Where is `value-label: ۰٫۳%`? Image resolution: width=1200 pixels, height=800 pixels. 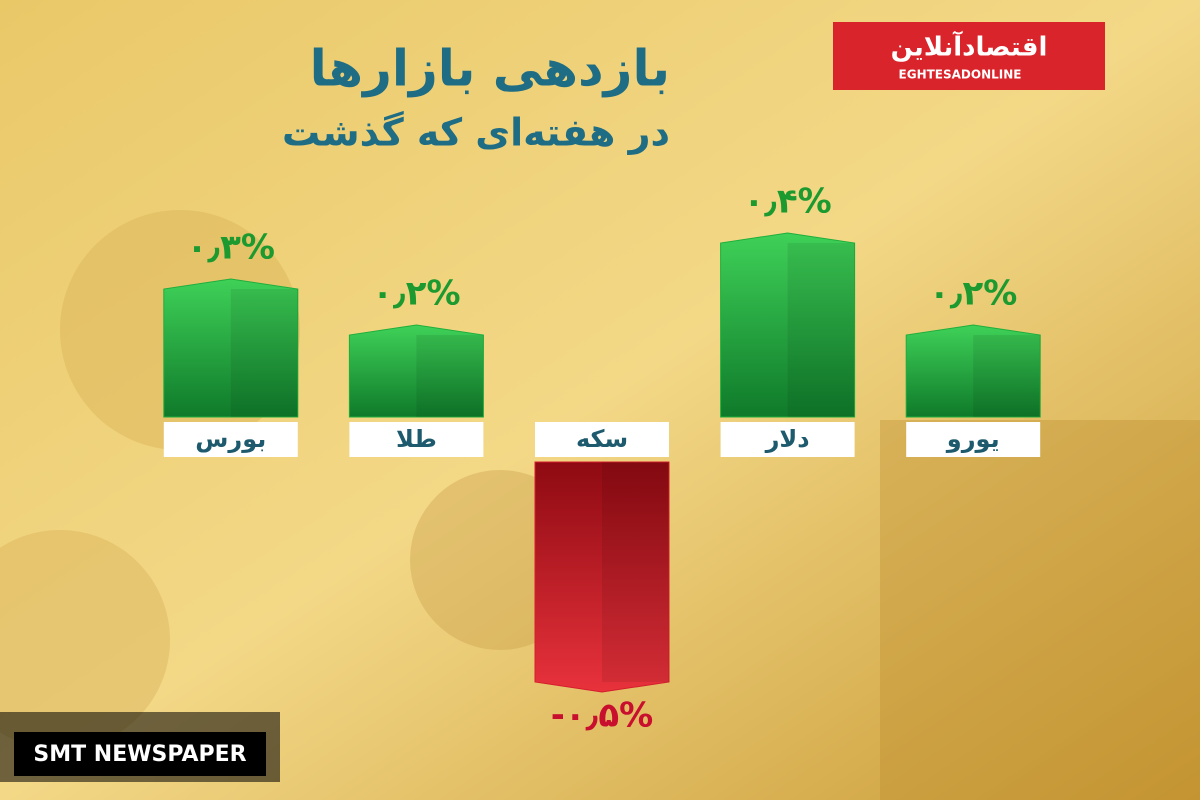
value-label: ۰٫۳% is located at coordinates (231, 248).